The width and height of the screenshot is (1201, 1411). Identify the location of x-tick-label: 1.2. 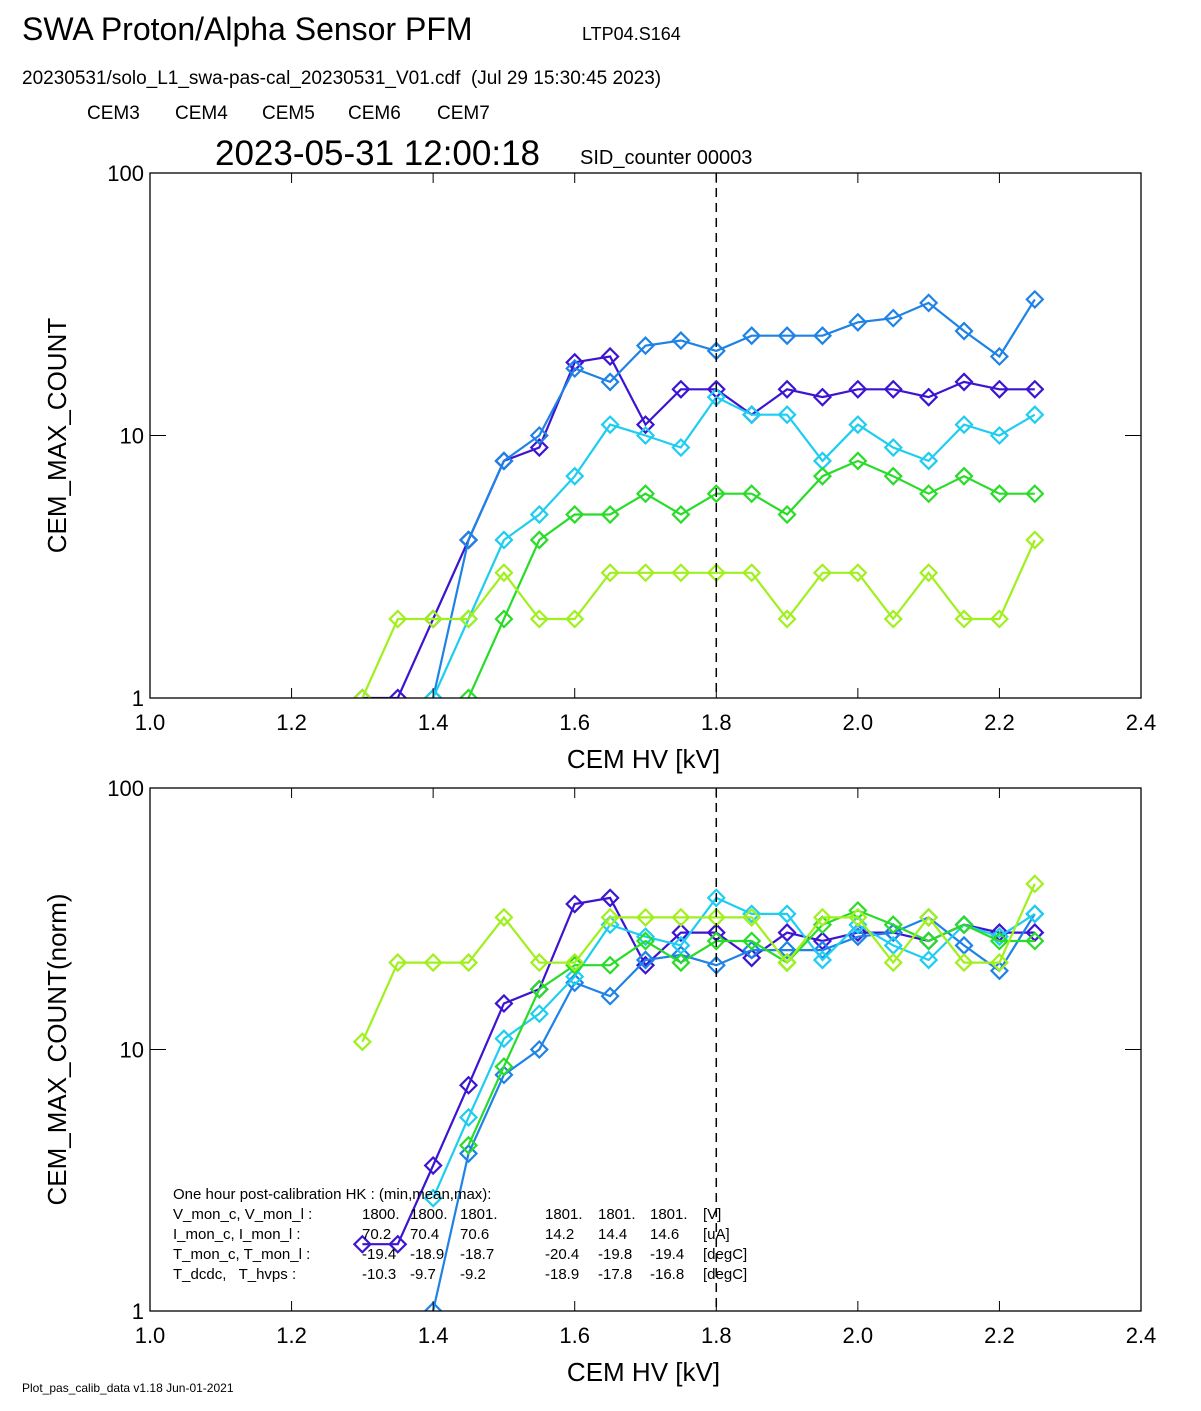
(291, 722).